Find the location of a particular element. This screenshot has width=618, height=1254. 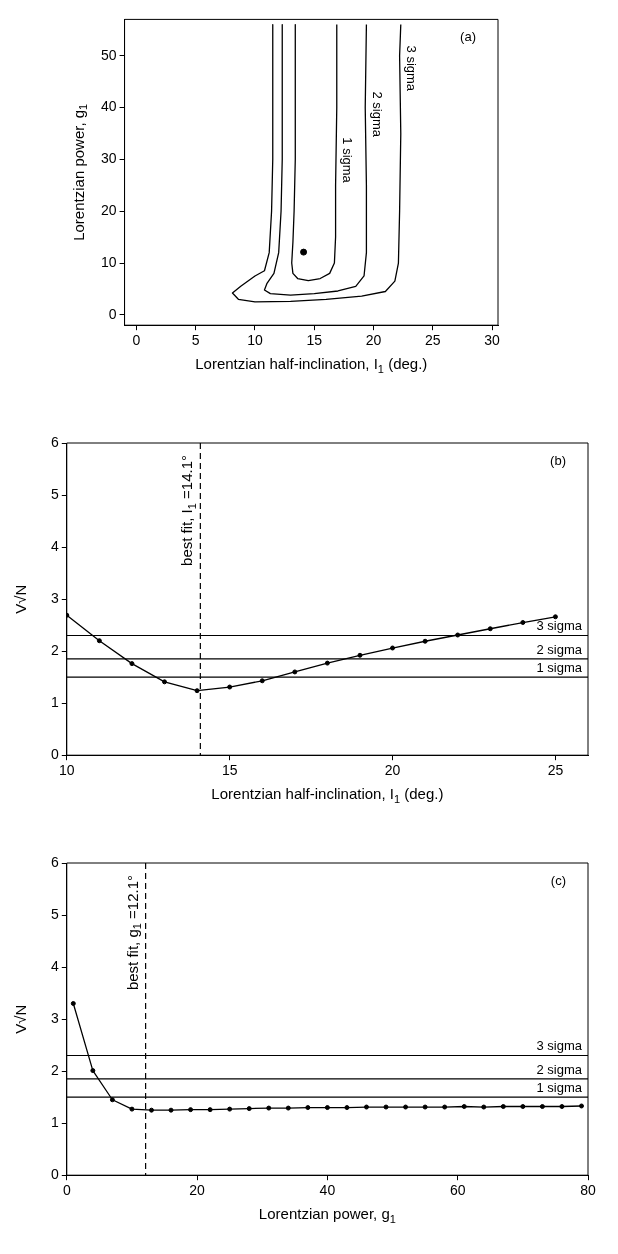

ref-line-label: best fit, I1 =14.1° is located at coordinates (188, 510).